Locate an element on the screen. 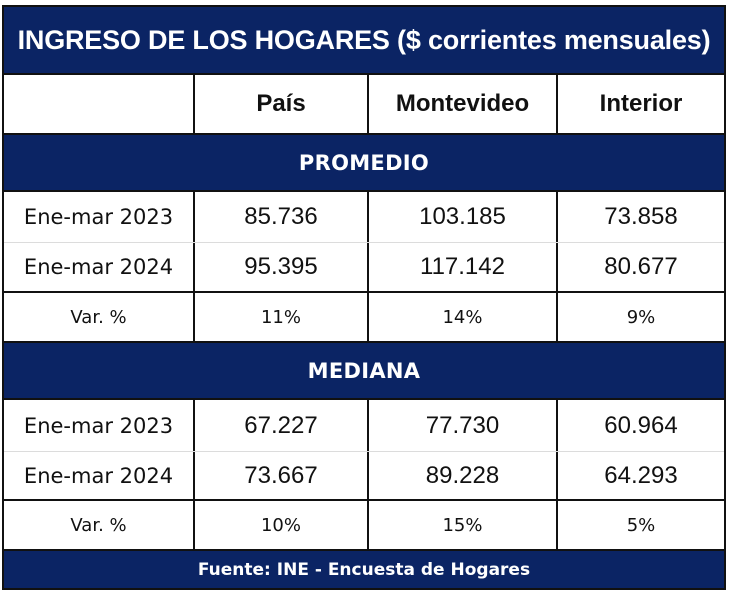  column-header-row: País Montevideo Interior is located at coordinates (364, 105).